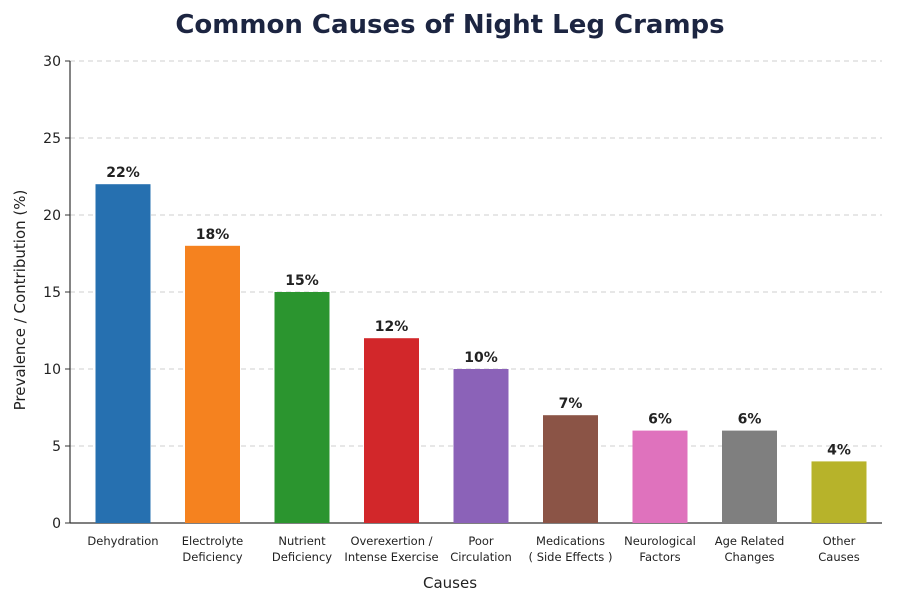 The width and height of the screenshot is (900, 600). Describe the element at coordinates (302, 541) in the screenshot. I see `x-tick-label: Nutrient` at that location.